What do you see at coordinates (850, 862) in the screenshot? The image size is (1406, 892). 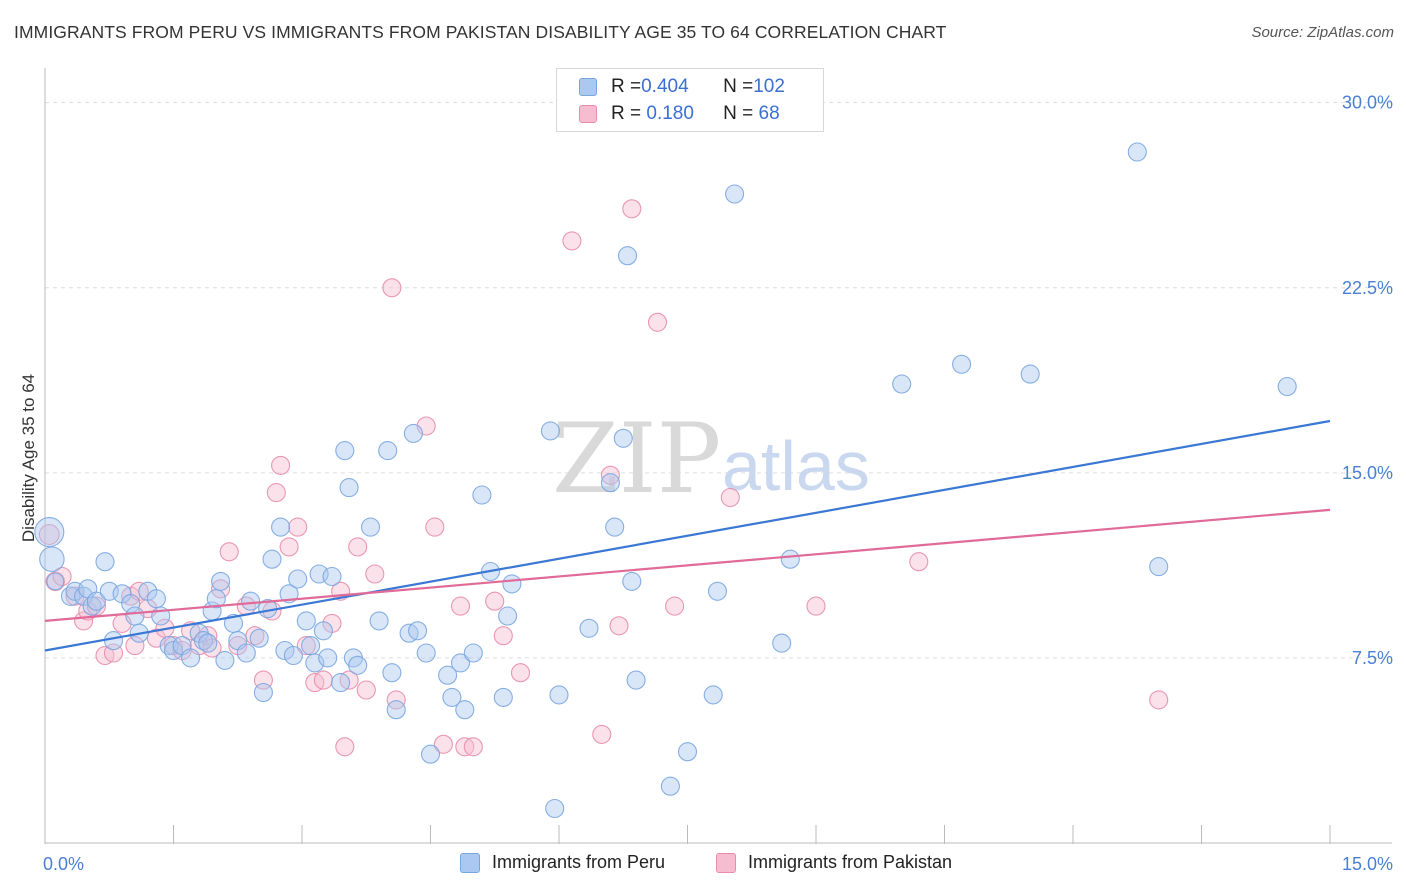 I see `legend-label-pakistan: Immigrants from Pakistan` at bounding box center [850, 862].